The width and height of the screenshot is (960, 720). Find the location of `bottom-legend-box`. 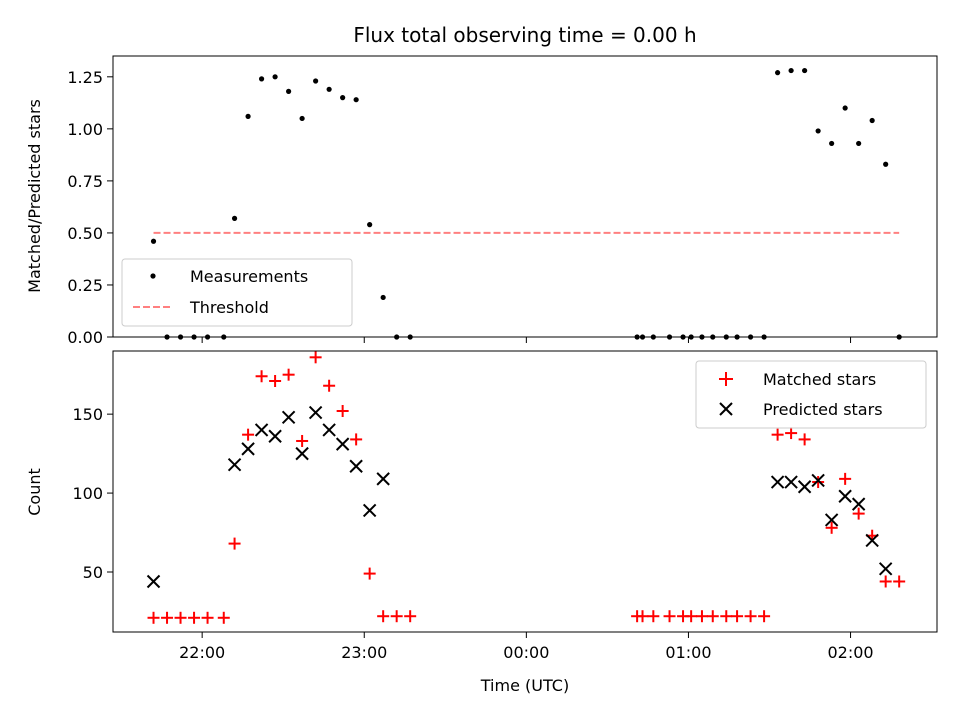

bottom-legend-box is located at coordinates (811, 394).